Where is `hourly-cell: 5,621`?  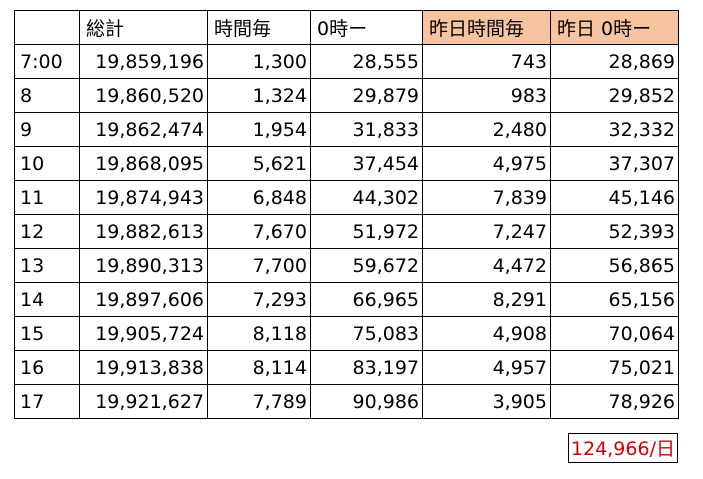 hourly-cell: 5,621 is located at coordinates (259, 163).